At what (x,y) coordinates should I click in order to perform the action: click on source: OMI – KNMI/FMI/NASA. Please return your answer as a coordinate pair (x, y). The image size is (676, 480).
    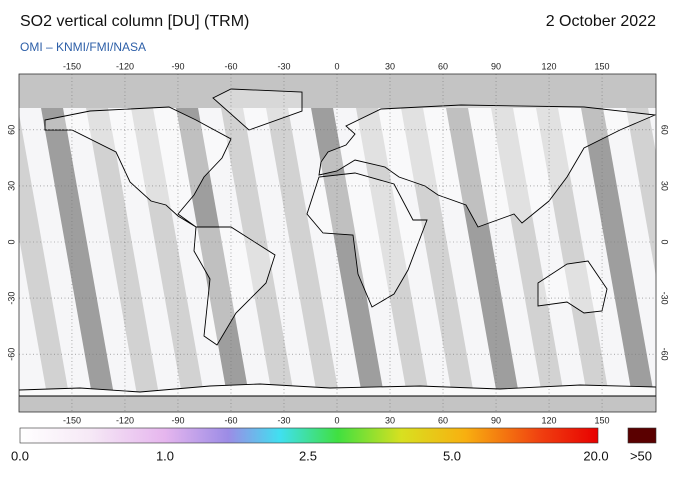
    Looking at the image, I should click on (83, 47).